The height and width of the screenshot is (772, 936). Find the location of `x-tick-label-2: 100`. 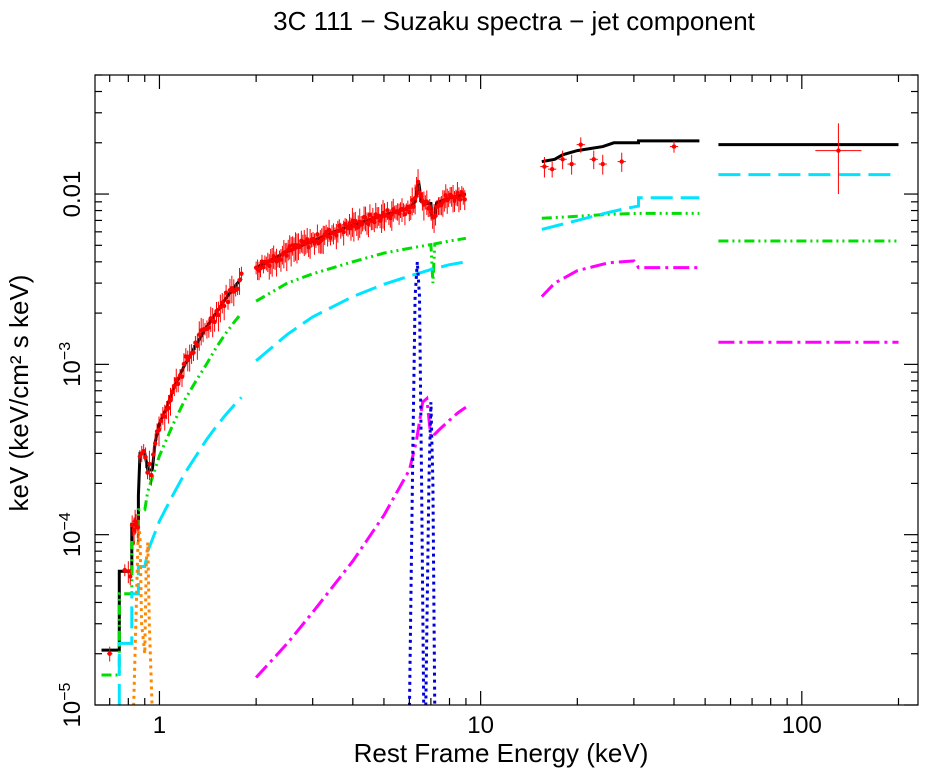

x-tick-label-2: 100 is located at coordinates (802, 725).